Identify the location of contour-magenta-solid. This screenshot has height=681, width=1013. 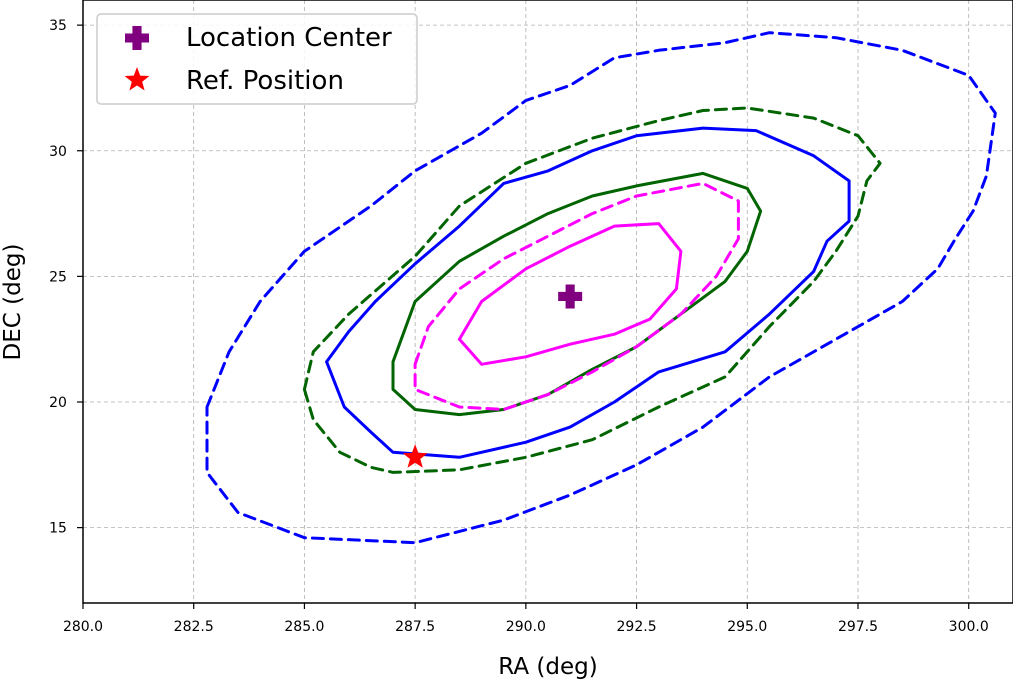
(570, 294).